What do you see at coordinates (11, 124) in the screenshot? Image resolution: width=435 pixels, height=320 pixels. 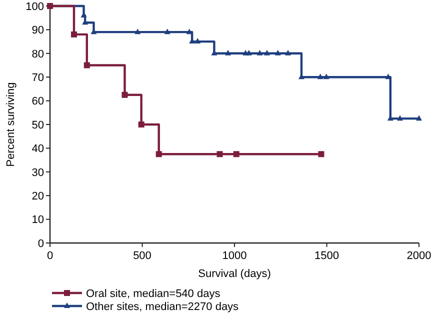 I see `y-axis-title: Percent surviving` at bounding box center [11, 124].